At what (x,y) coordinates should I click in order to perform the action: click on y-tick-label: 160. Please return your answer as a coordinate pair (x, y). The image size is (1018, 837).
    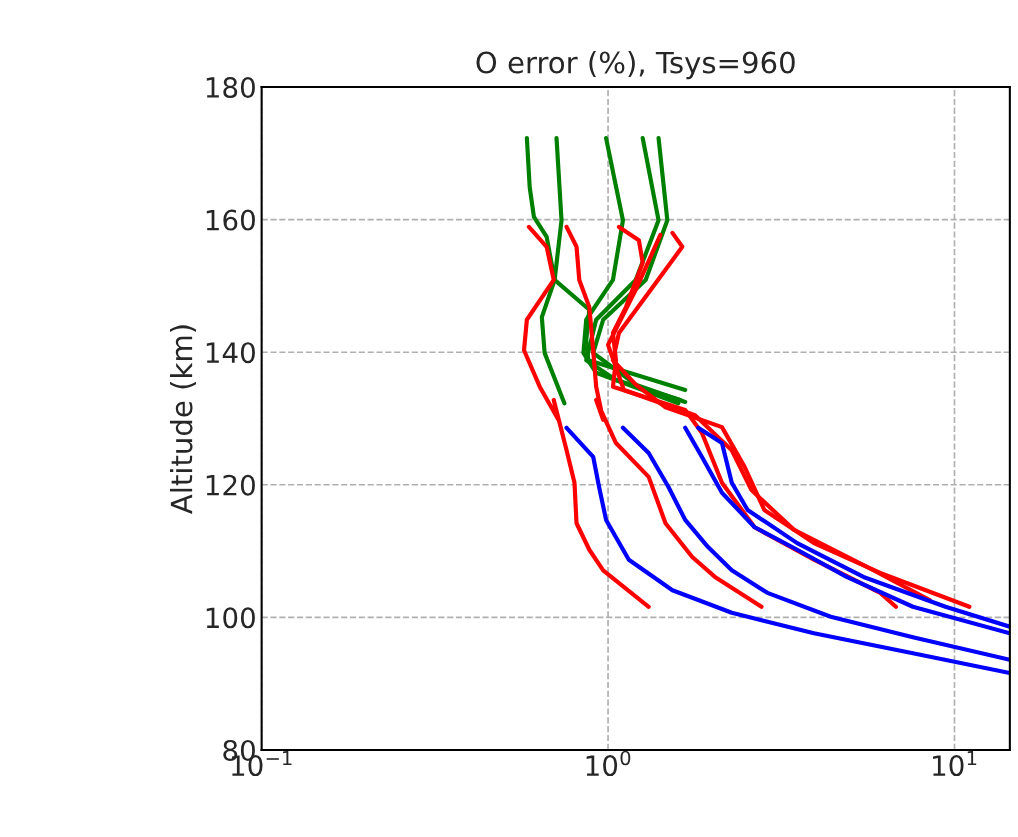
    Looking at the image, I should click on (230, 220).